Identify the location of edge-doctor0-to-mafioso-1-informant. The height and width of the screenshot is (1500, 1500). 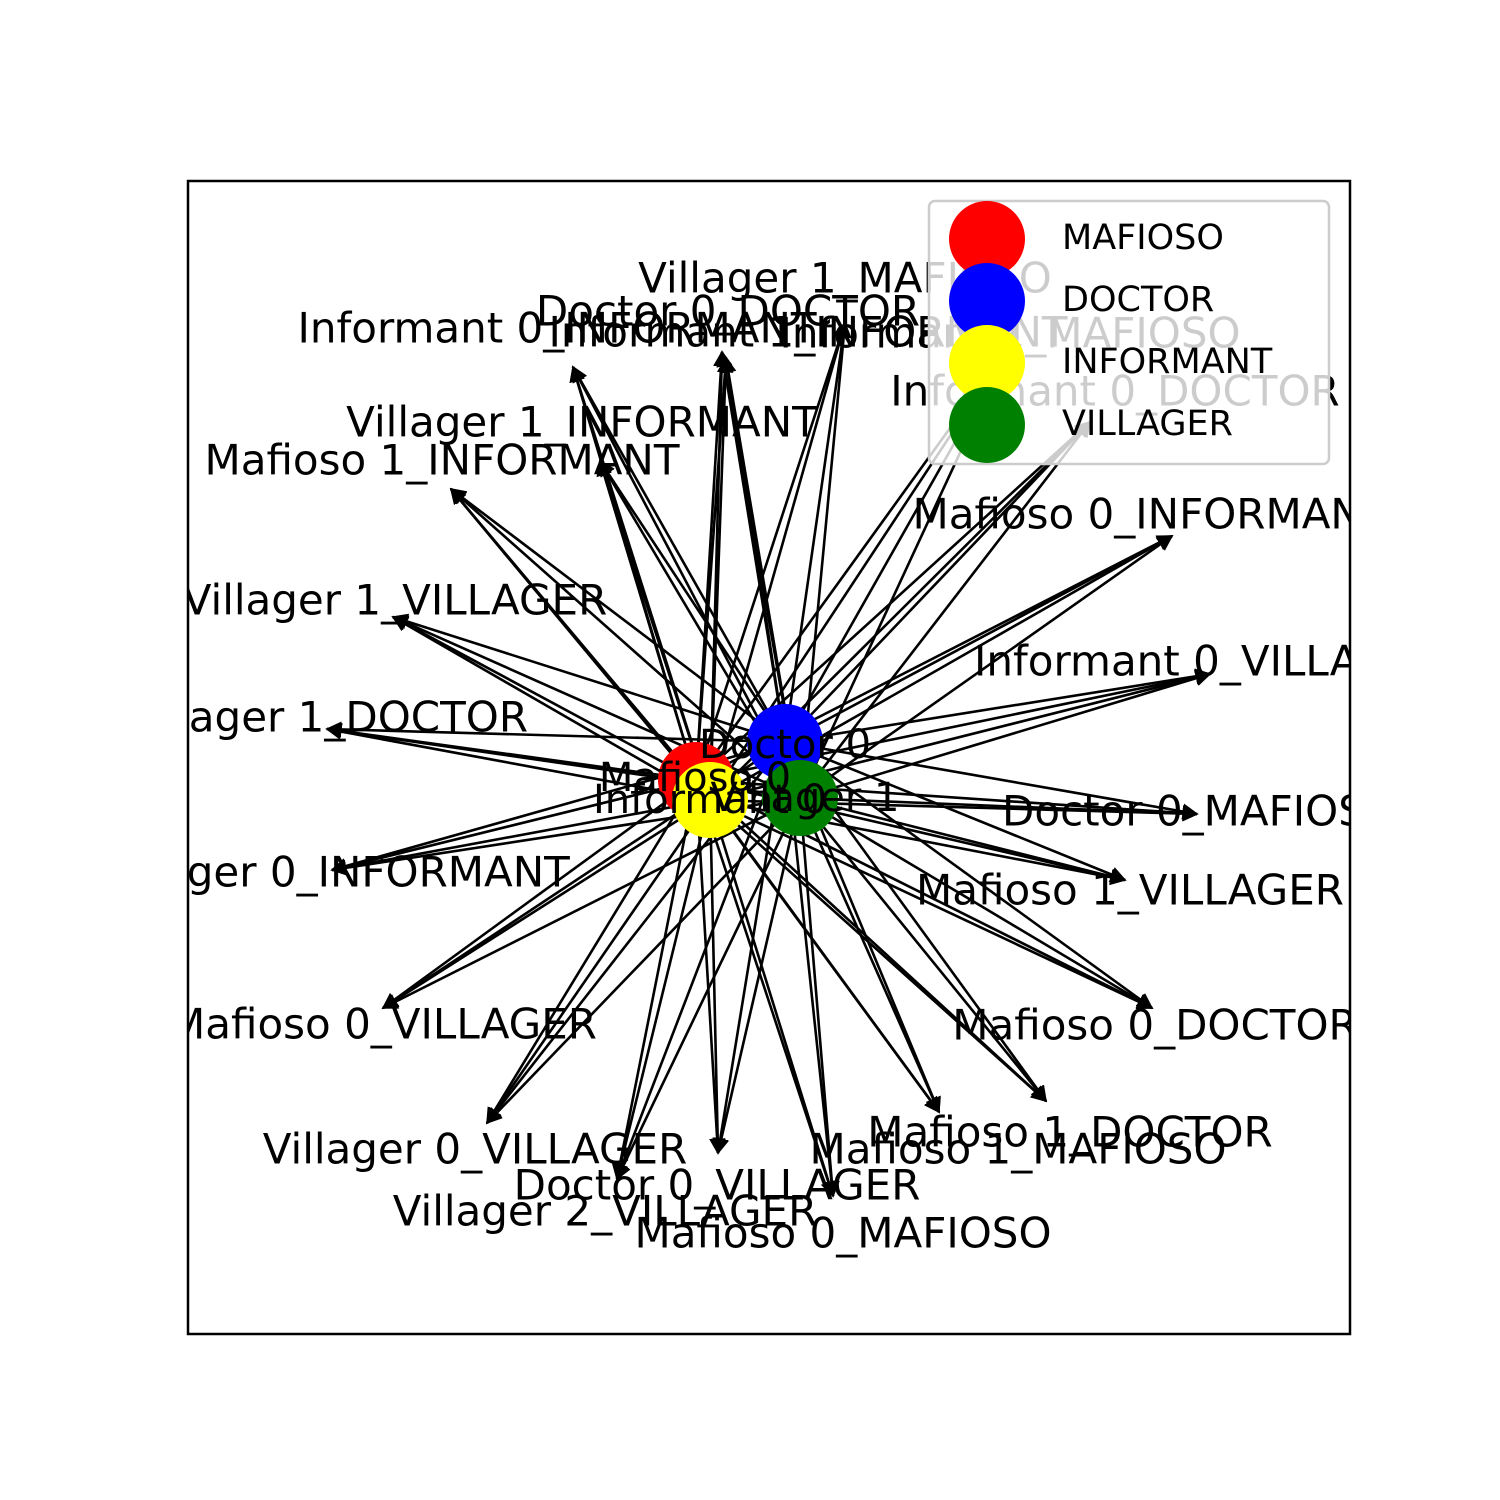
(604, 605).